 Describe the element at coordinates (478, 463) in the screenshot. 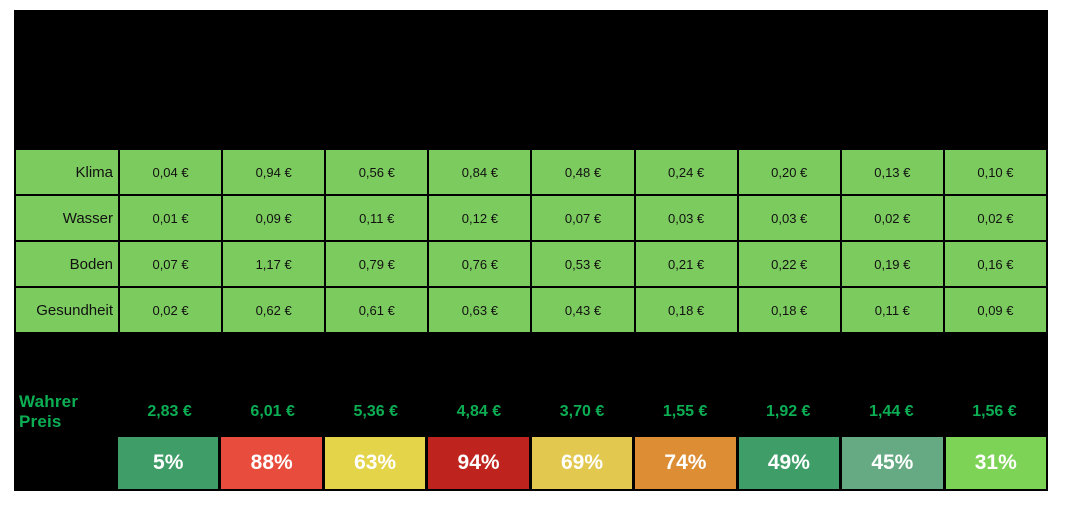

I see `percent-cell: 94%` at that location.